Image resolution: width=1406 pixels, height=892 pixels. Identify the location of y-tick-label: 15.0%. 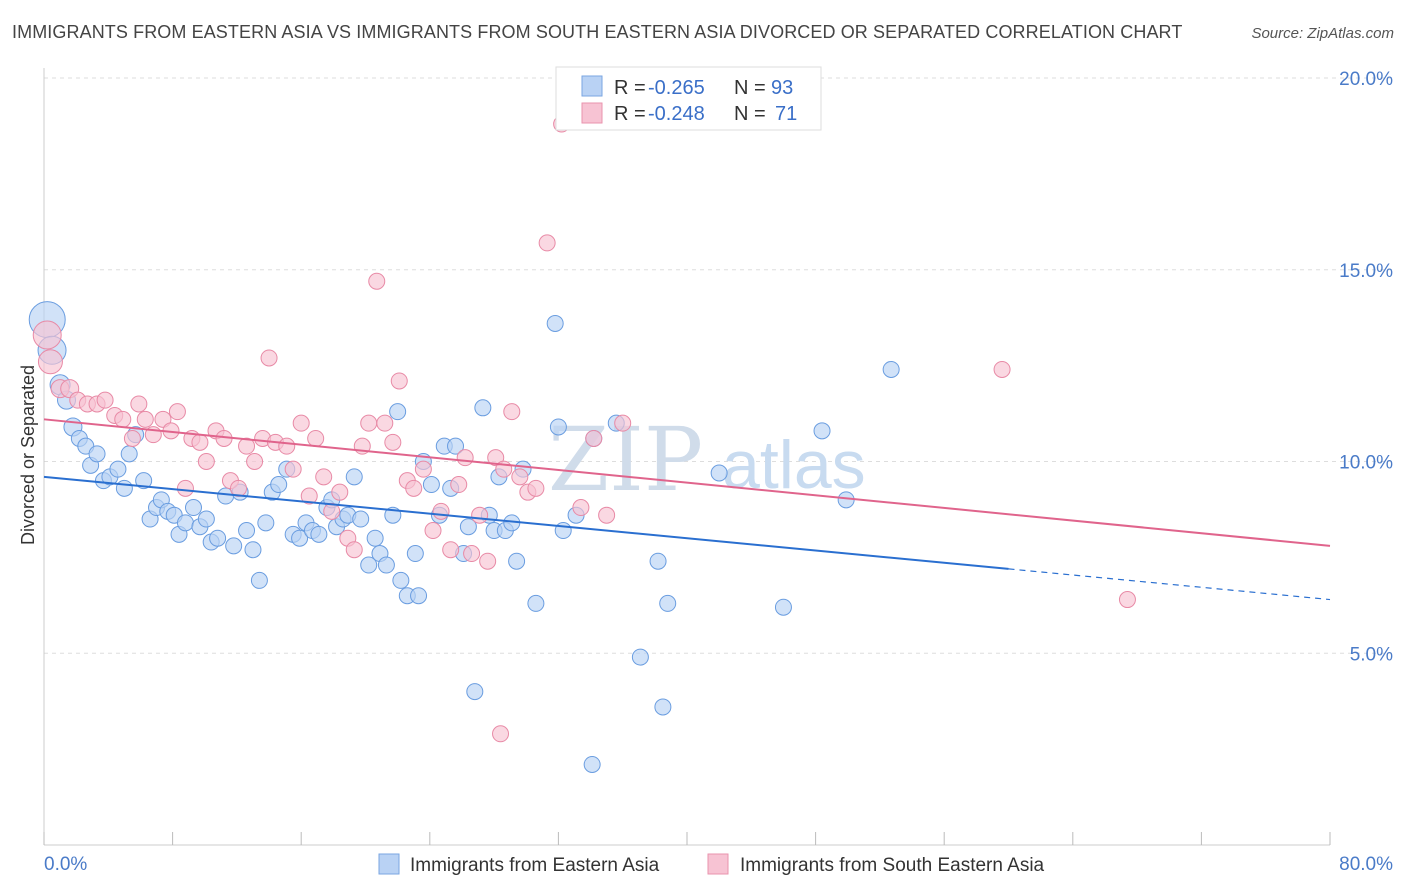
(1366, 271).